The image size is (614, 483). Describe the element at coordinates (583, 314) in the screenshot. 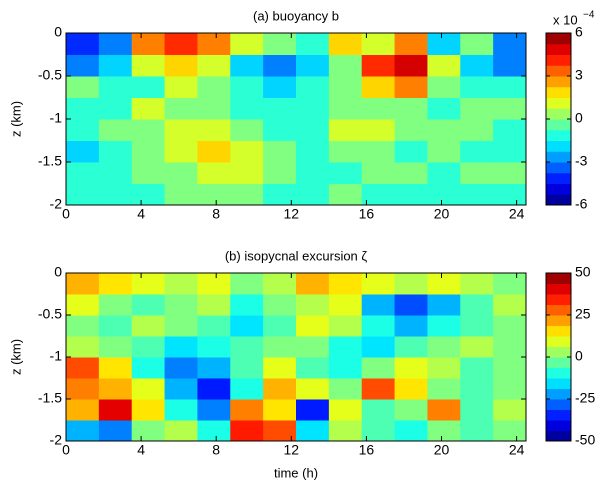

I see `colorbar-tick-label: 25` at that location.